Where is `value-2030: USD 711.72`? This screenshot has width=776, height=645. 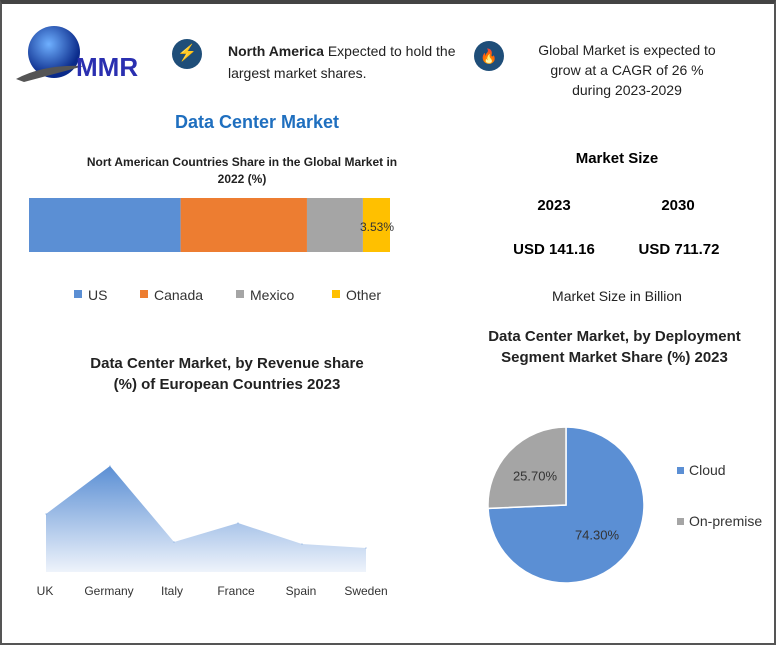 value-2030: USD 711.72 is located at coordinates (679, 249).